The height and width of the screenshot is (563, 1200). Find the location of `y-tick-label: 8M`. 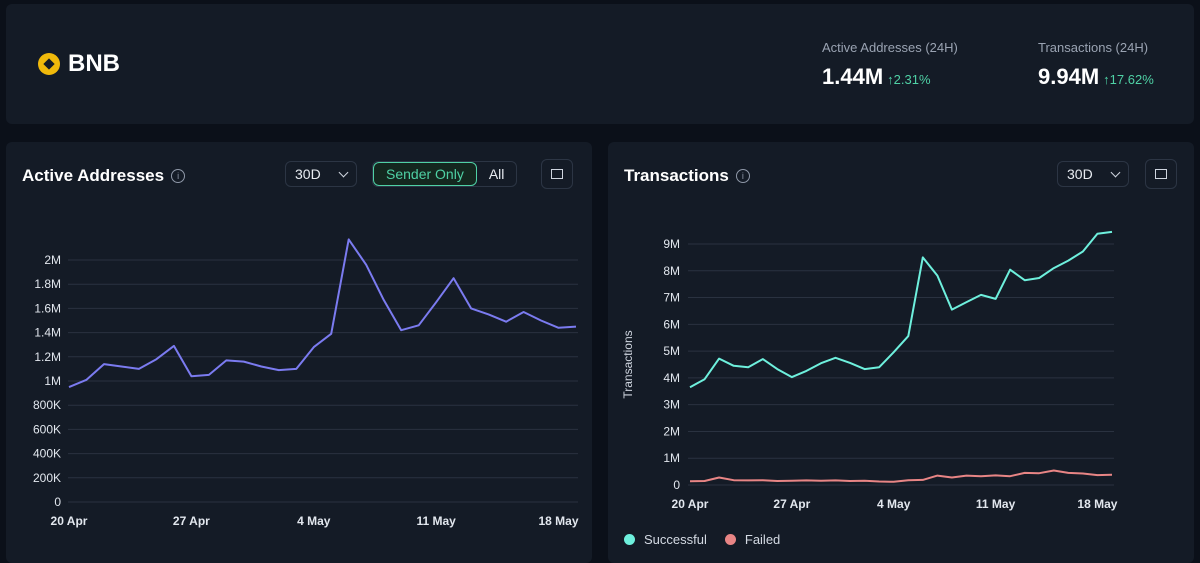

y-tick-label: 8M is located at coordinates (671, 271).